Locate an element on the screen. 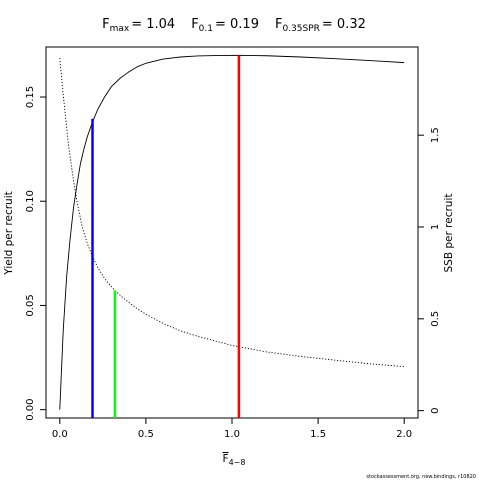  title-f035-sub: 0.35SPR is located at coordinates (300, 29).